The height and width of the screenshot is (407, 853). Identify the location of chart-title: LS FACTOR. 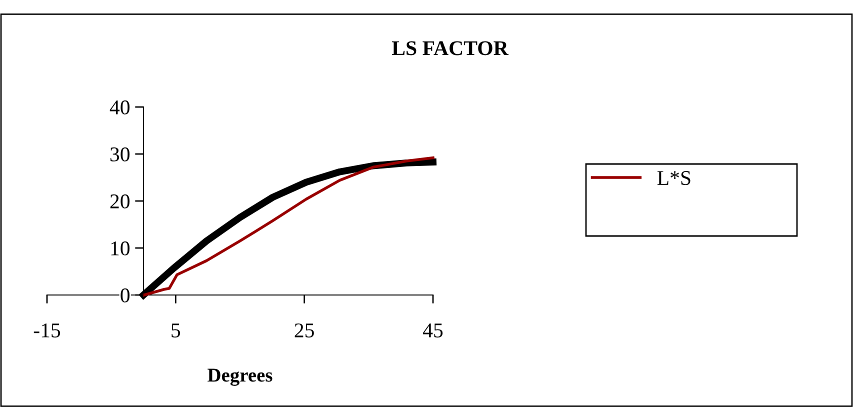
(450, 48).